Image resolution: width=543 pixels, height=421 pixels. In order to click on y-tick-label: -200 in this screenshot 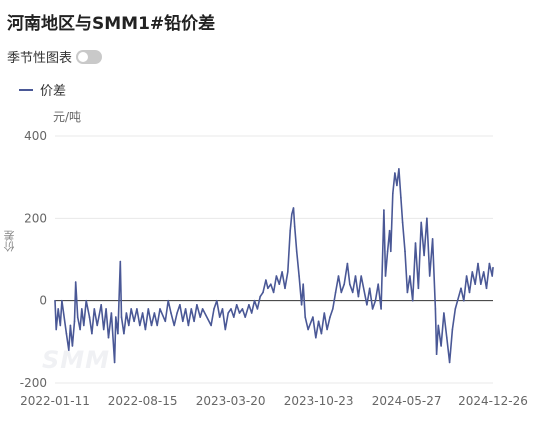, I will do `click(33, 383)`.